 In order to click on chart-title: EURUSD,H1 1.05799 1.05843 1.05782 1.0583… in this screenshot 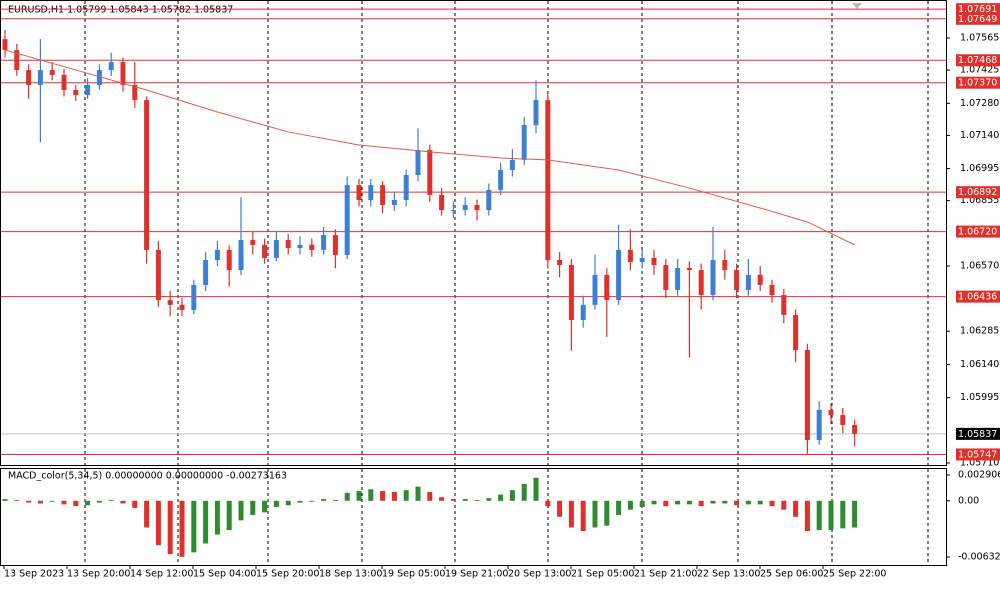, I will do `click(120, 10)`.